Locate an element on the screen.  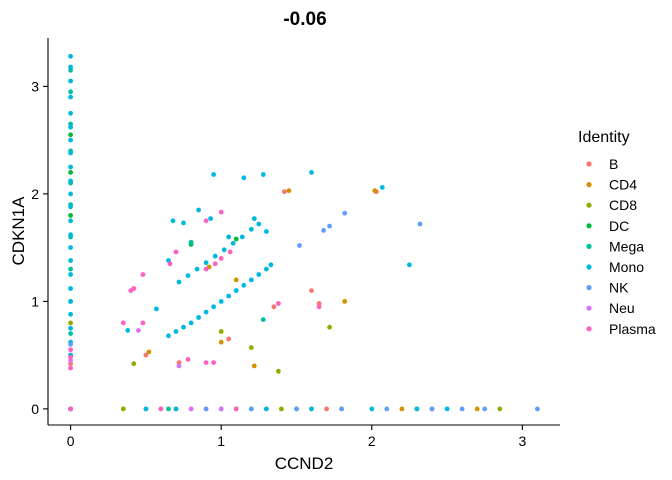
legend-label-mega: Mega is located at coordinates (626, 246).